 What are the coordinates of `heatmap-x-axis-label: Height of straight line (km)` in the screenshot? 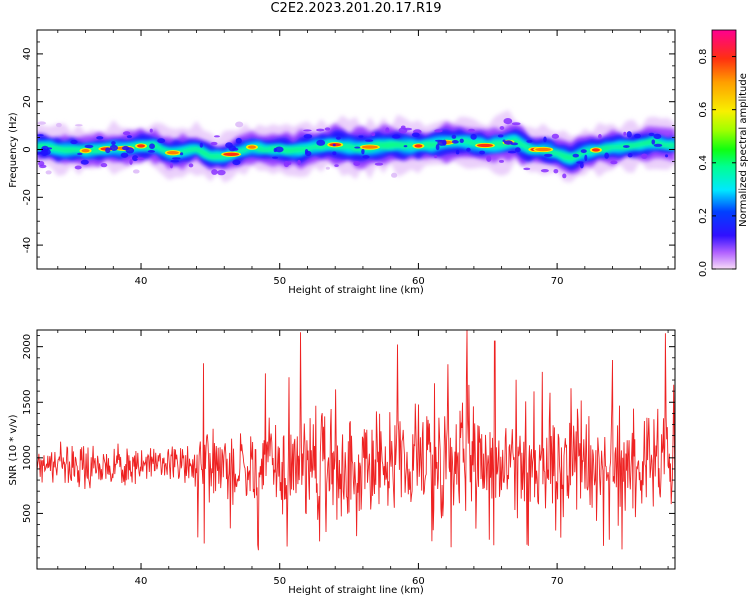 It's located at (356, 290).